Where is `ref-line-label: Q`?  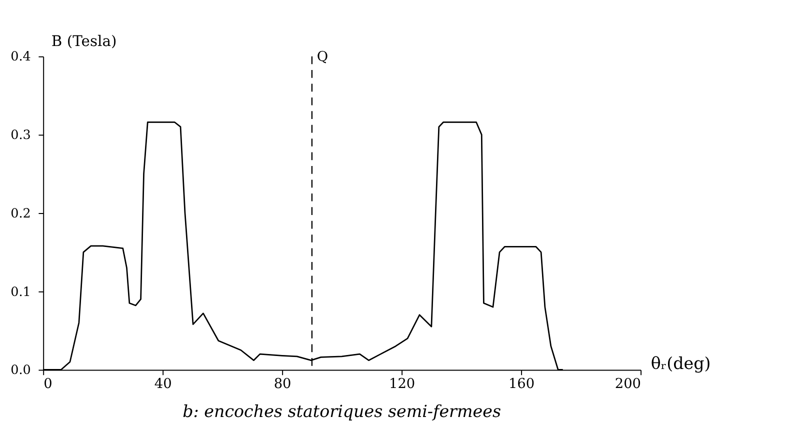
ref-line-label: Q is located at coordinates (322, 57).